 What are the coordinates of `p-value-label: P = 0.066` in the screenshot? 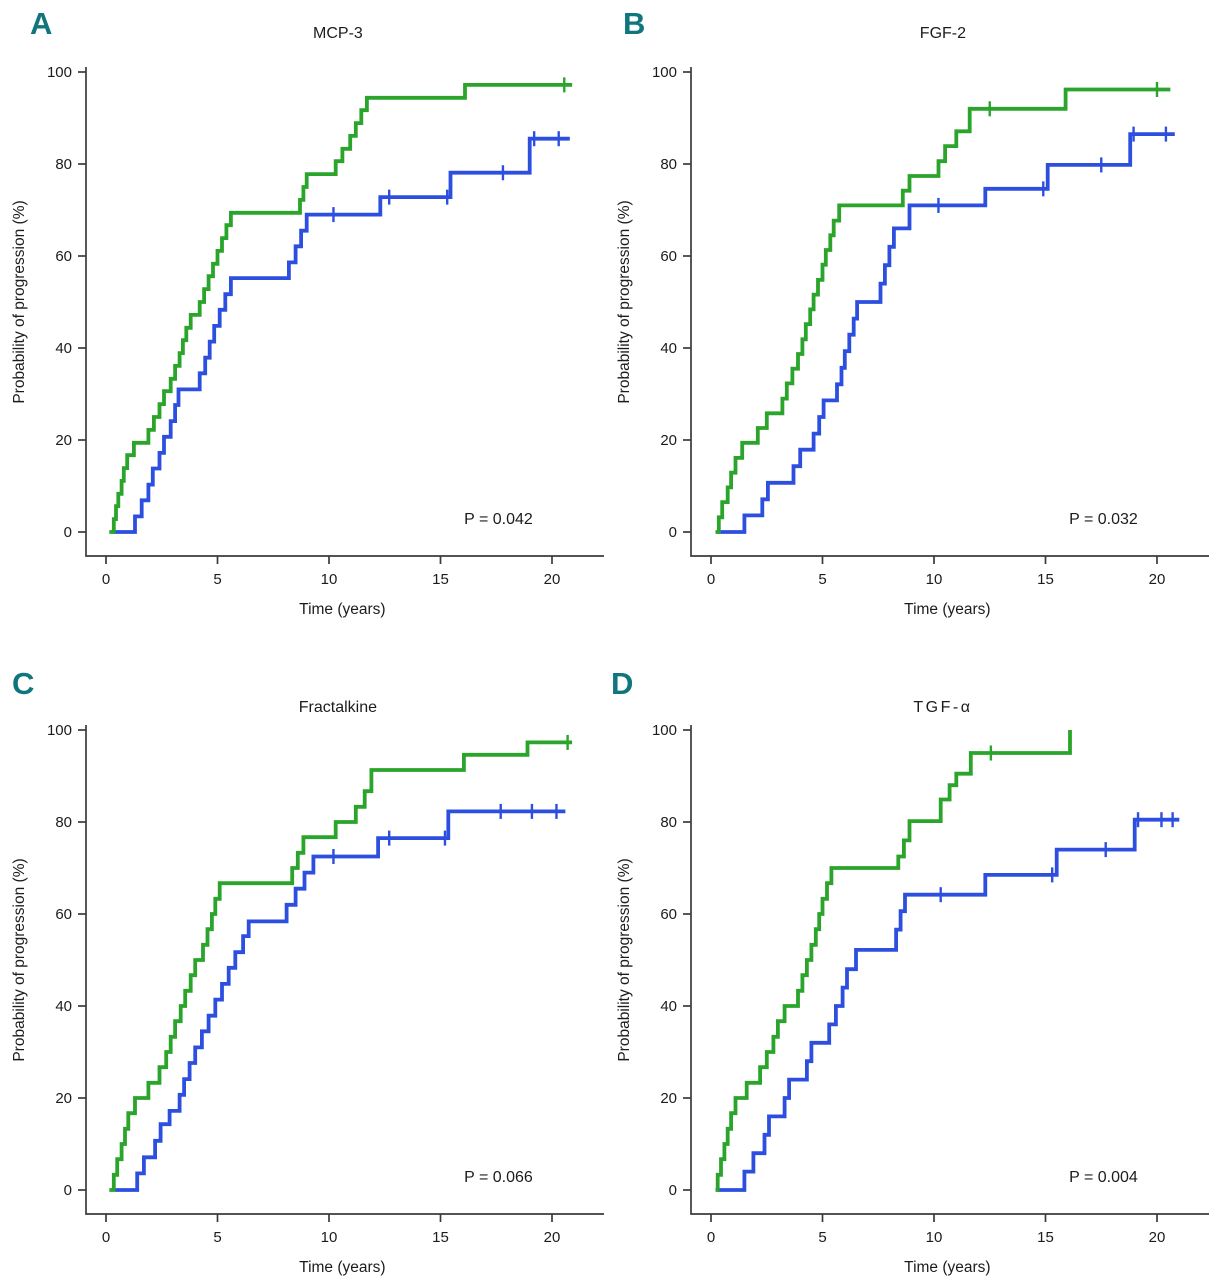 It's located at (498, 1177).